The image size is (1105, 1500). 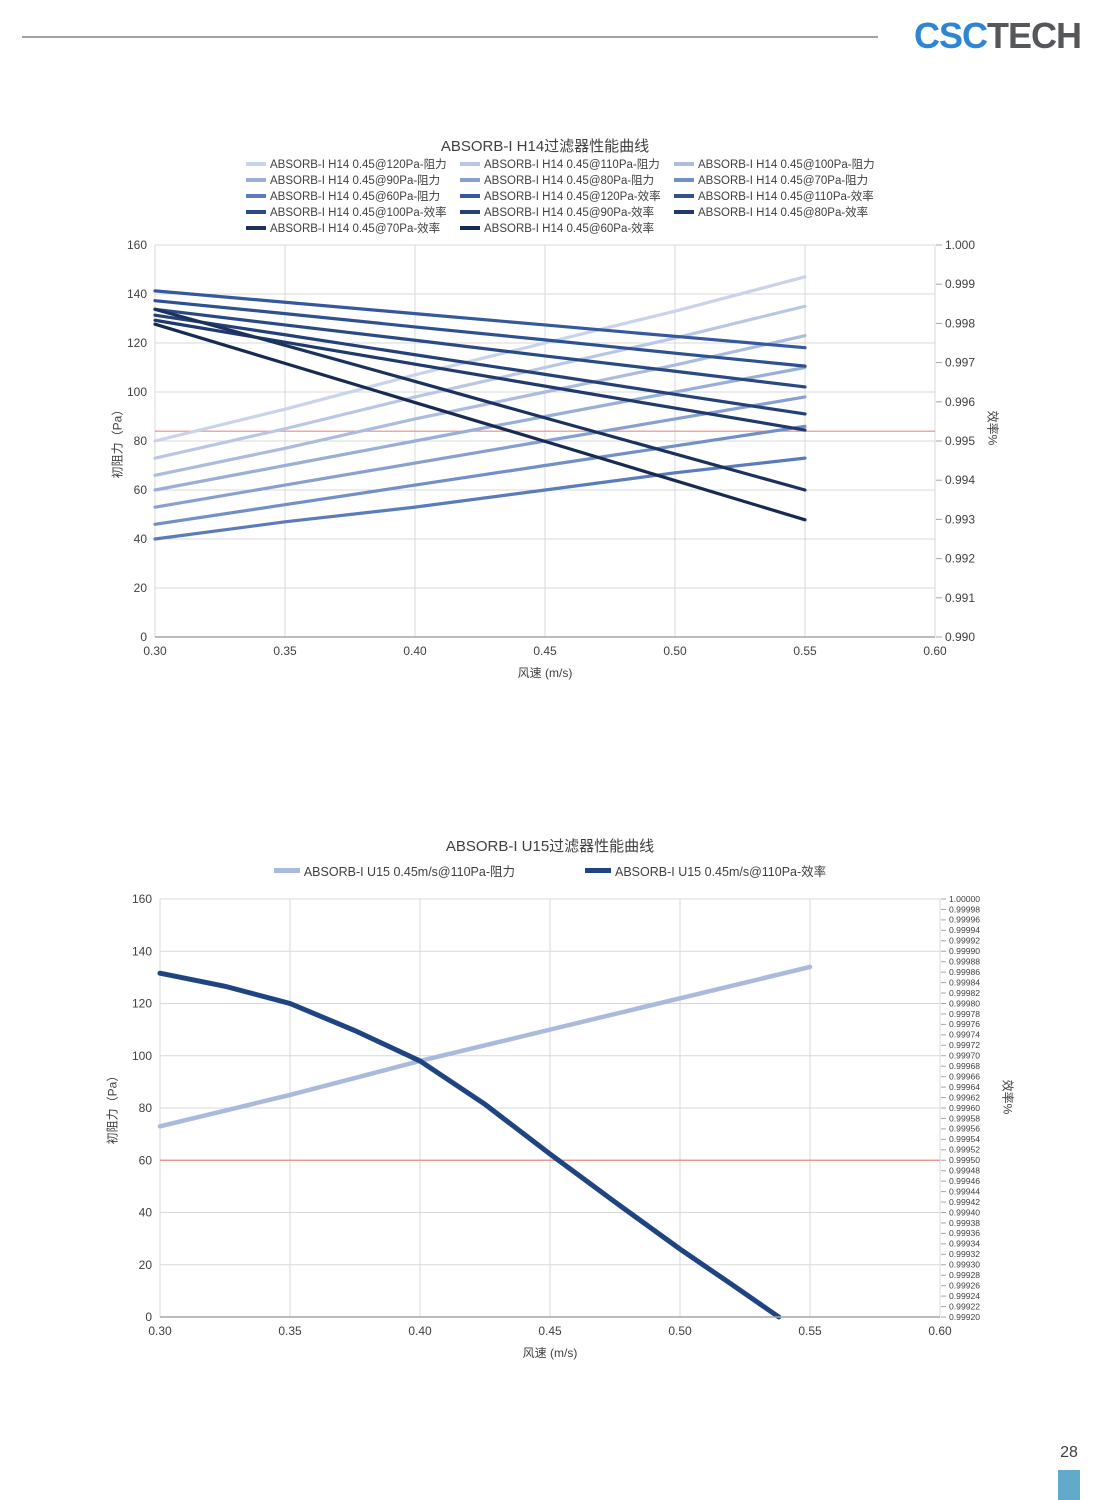 I want to click on y-right-tick-label: 0.99930, so click(x=964, y=1265).